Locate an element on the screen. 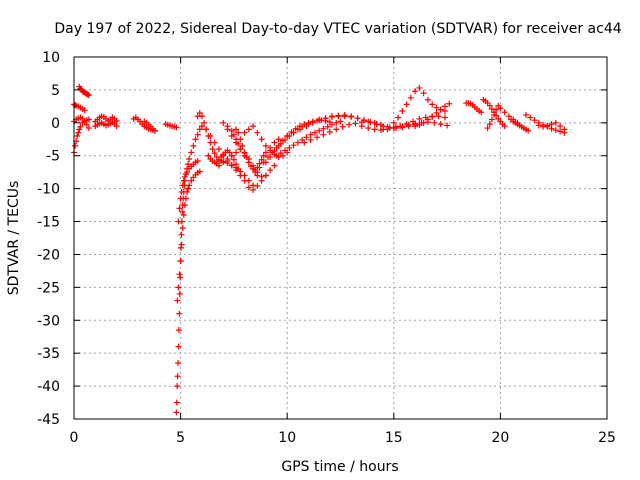 The image size is (640, 480). y-tick-label: -45 is located at coordinates (48, 420).